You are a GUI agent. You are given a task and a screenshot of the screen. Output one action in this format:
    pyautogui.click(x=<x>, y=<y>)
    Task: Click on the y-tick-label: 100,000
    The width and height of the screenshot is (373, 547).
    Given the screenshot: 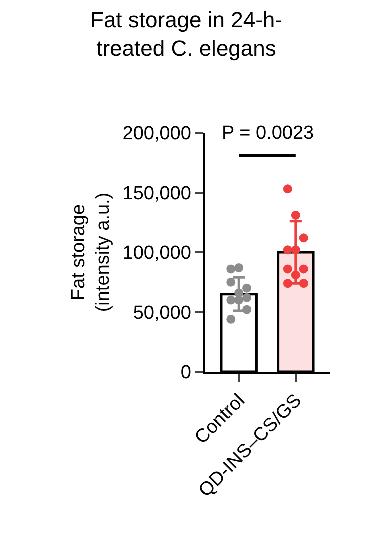 What is the action you would take?
    pyautogui.click(x=157, y=253)
    